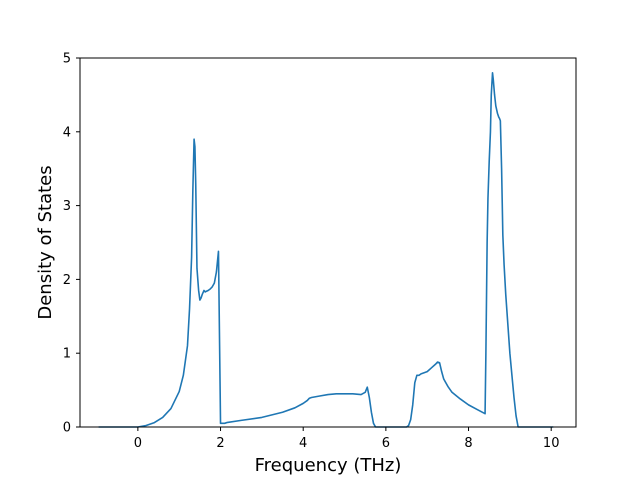  I want to click on y-axis-ticks: 0 1 2 3 4 5, so click(71, 244).